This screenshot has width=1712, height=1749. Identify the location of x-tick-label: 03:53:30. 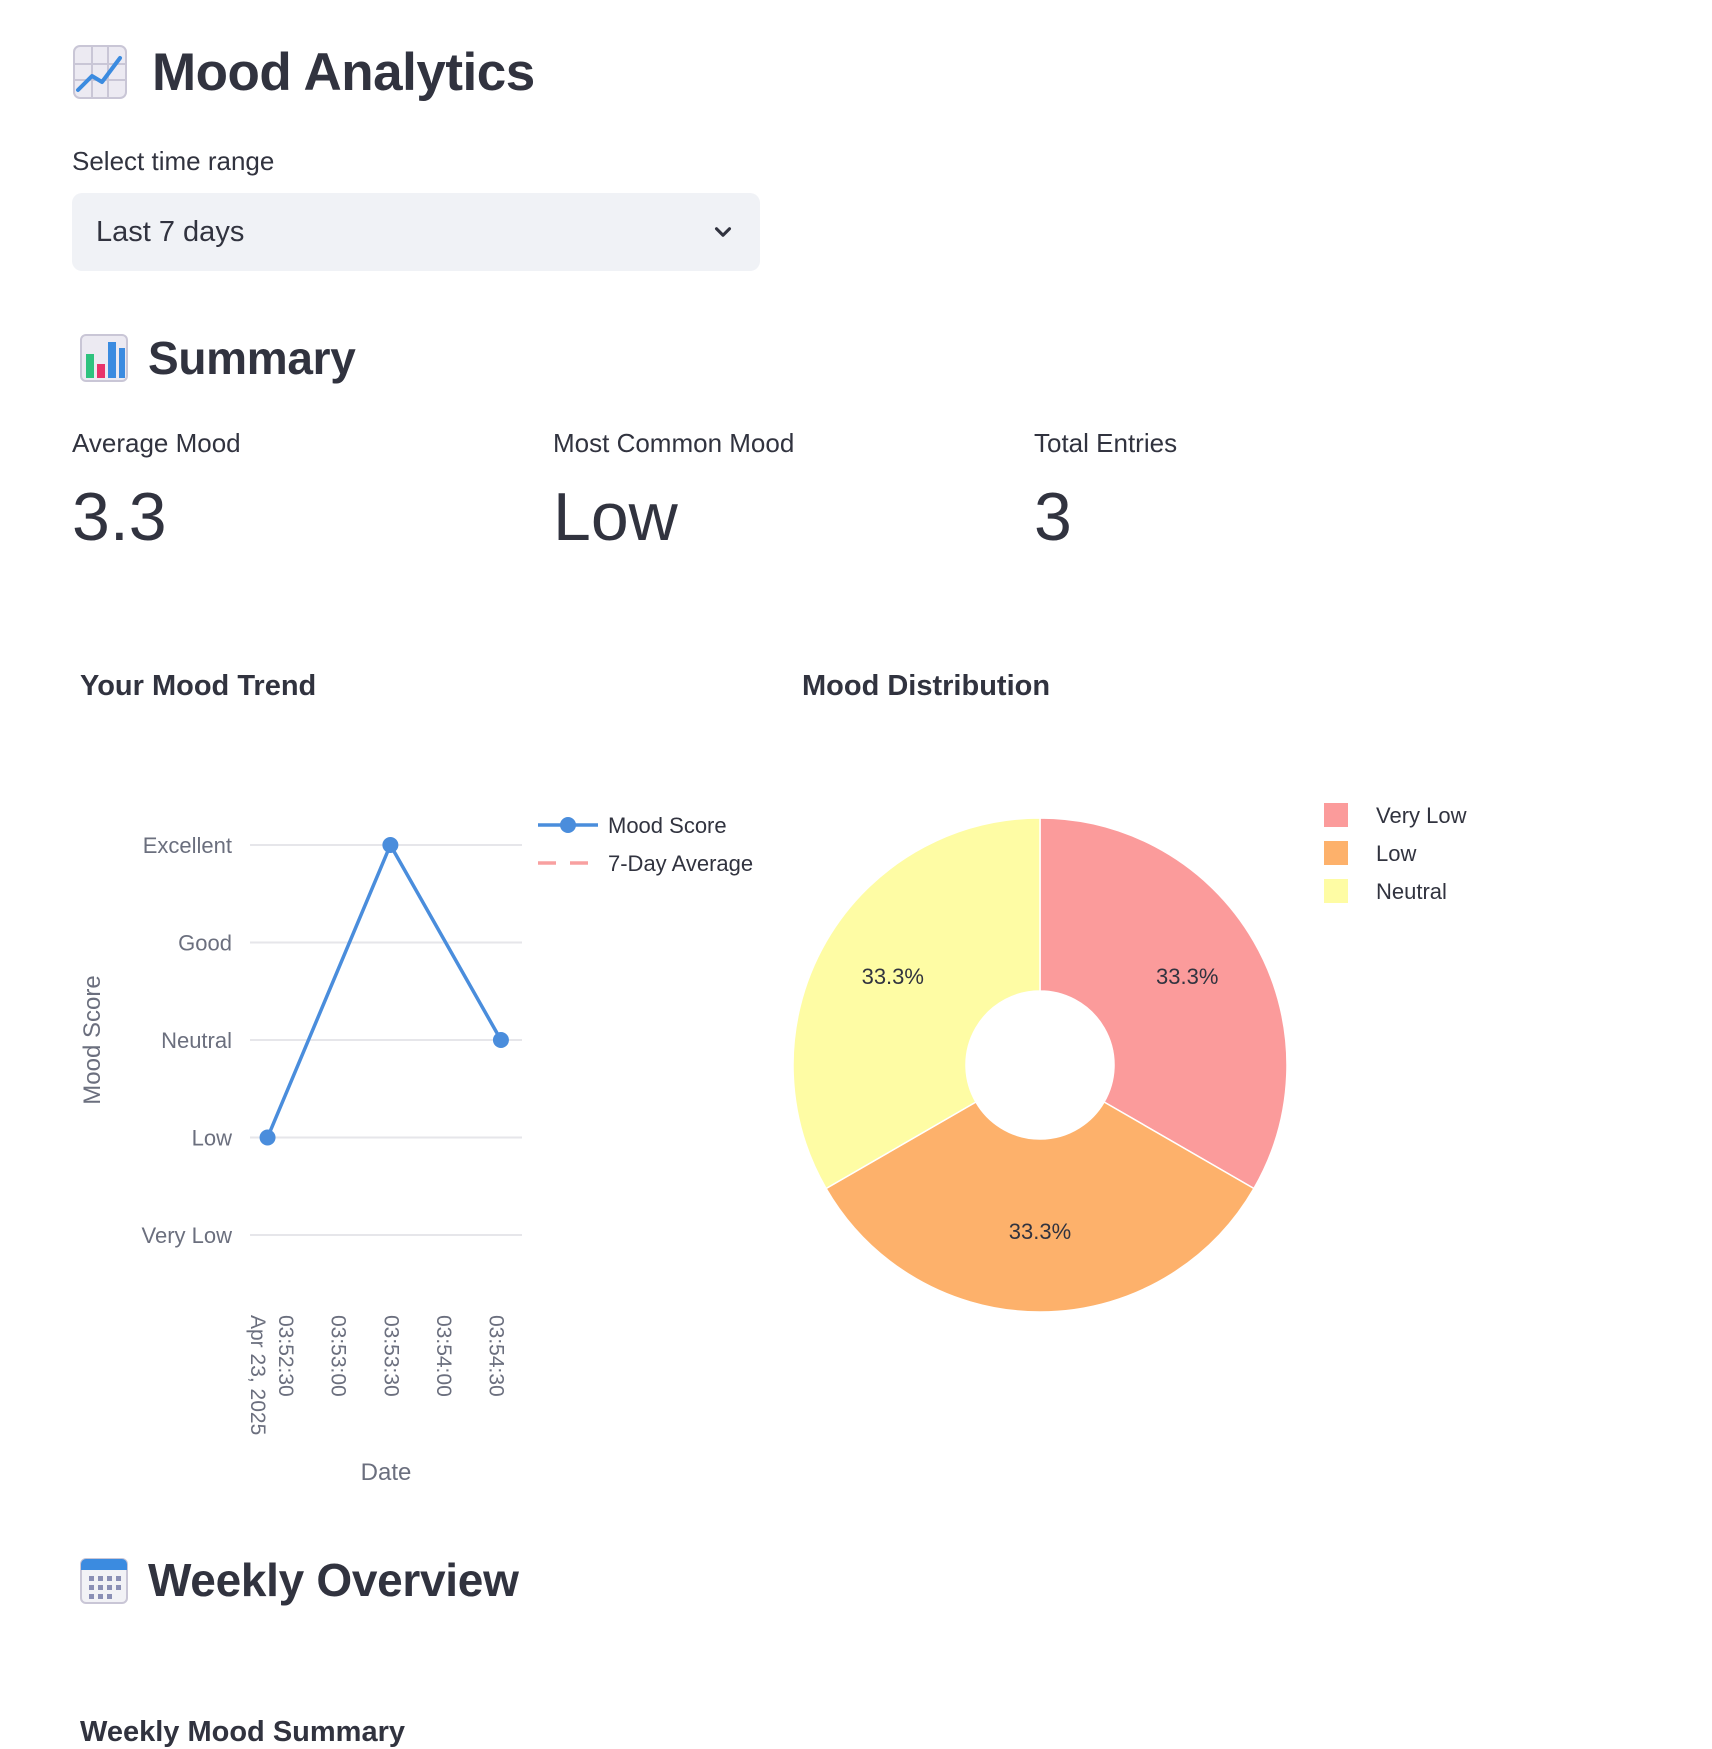
(390, 1356).